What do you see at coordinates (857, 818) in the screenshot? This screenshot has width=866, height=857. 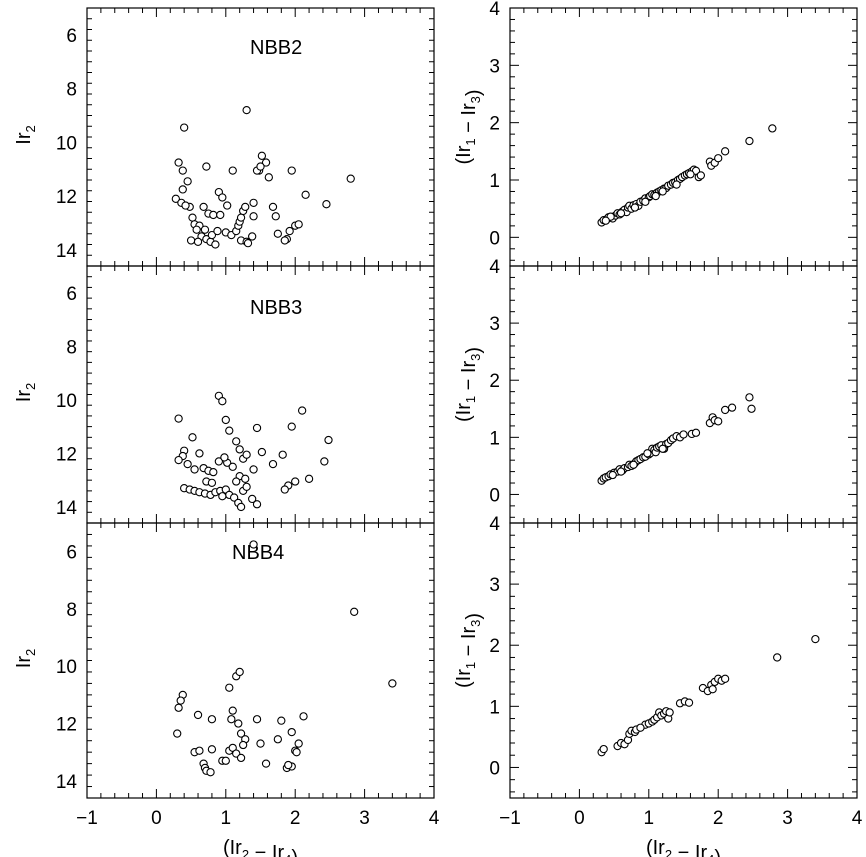 I see `x-tick-label: 4` at bounding box center [857, 818].